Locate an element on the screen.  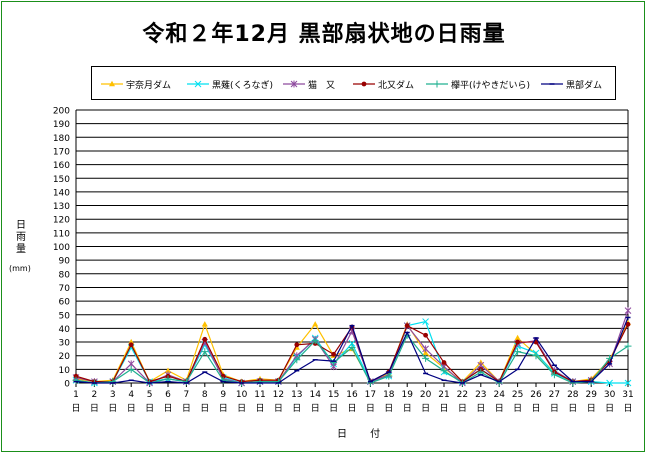
x-tick-suffix-9: 日 is located at coordinates (223, 408).